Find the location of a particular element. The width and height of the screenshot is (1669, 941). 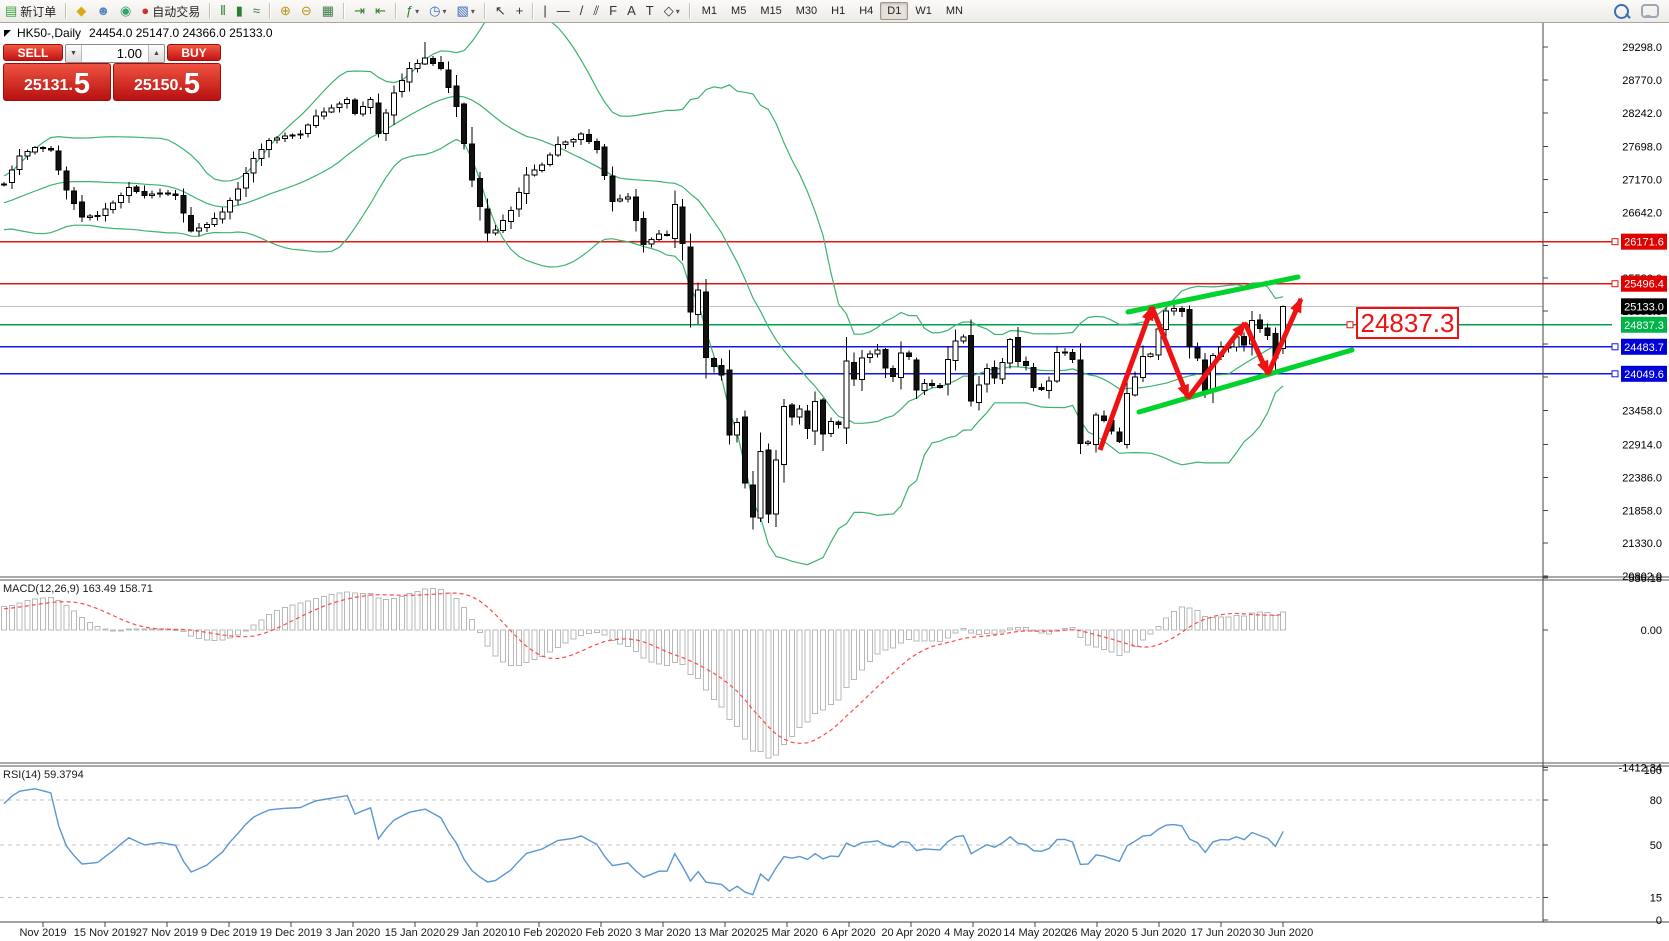

timeframe-mn: MN is located at coordinates (954, 11).